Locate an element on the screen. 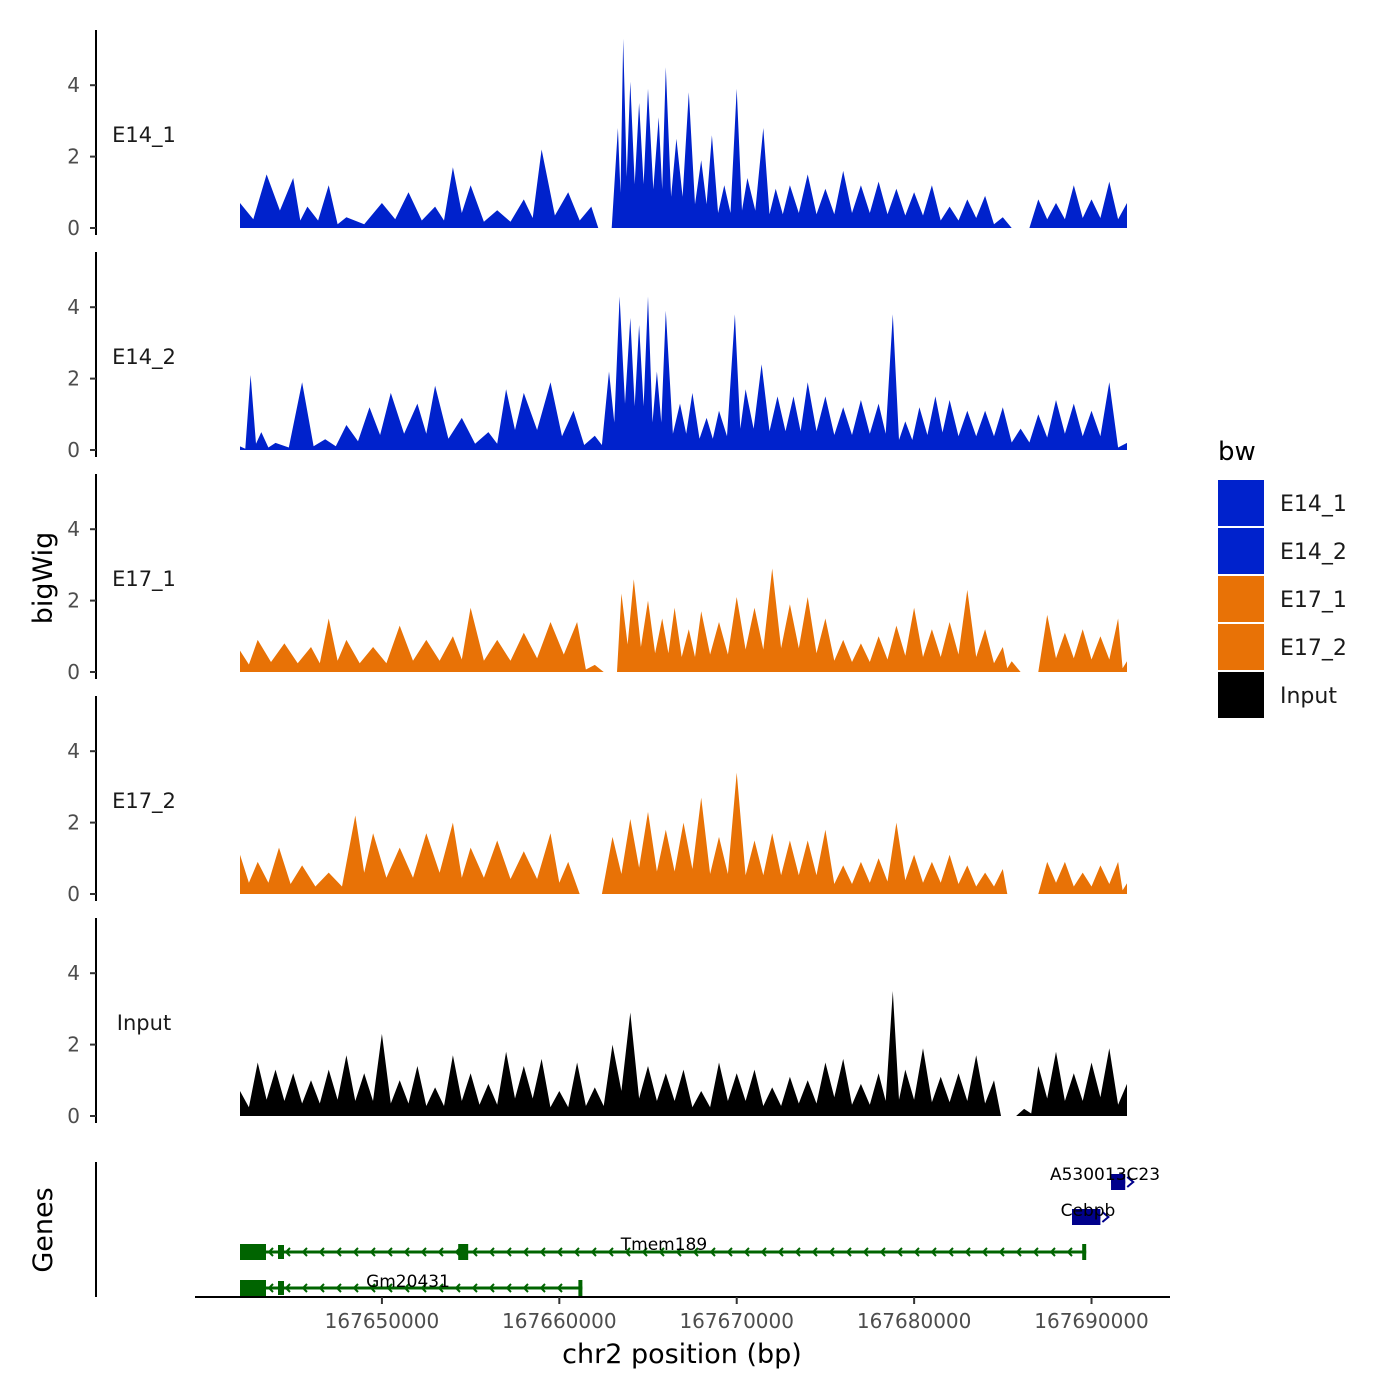 The height and width of the screenshot is (1400, 1400). legend: bw E14_1 E14_2 E17_1 E17_2 Input is located at coordinates (1282, 577).